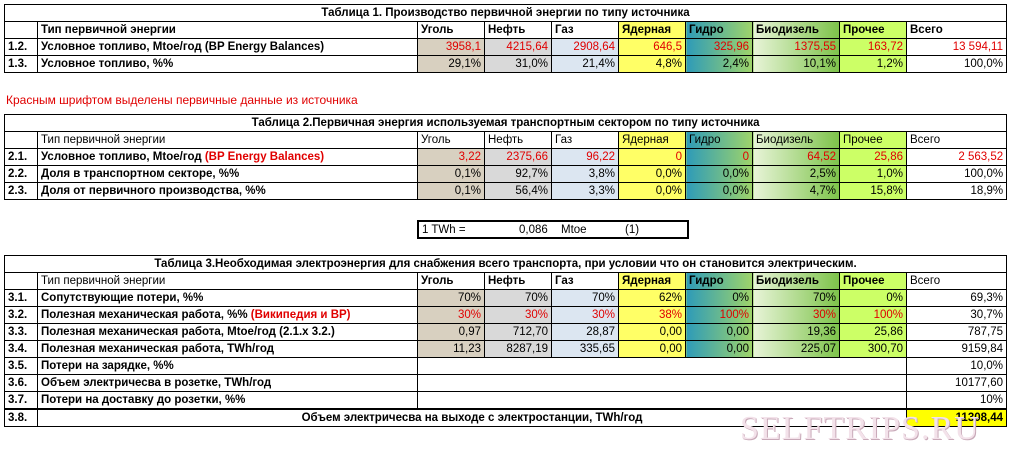  Describe the element at coordinates (585, 298) in the screenshot. I see `cell-gas: 70%` at that location.